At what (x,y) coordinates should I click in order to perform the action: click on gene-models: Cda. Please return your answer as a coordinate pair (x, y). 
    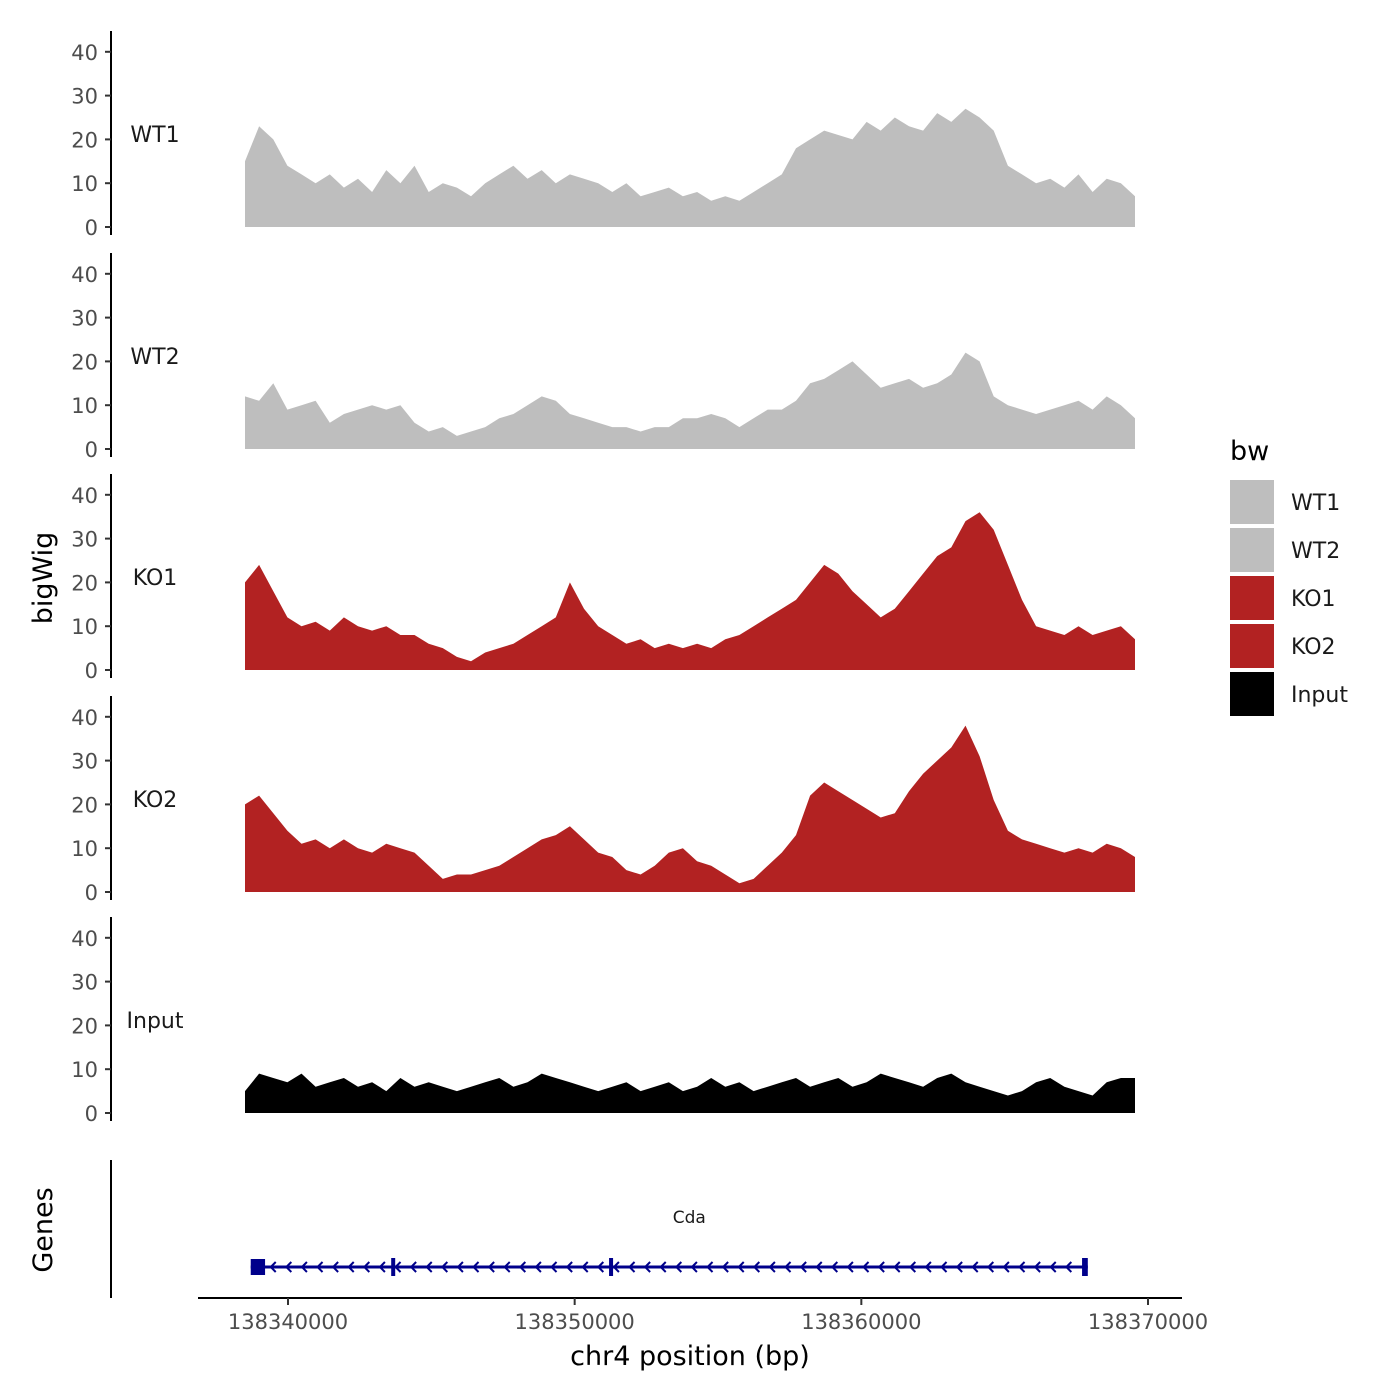
    Looking at the image, I should click on (669, 1242).